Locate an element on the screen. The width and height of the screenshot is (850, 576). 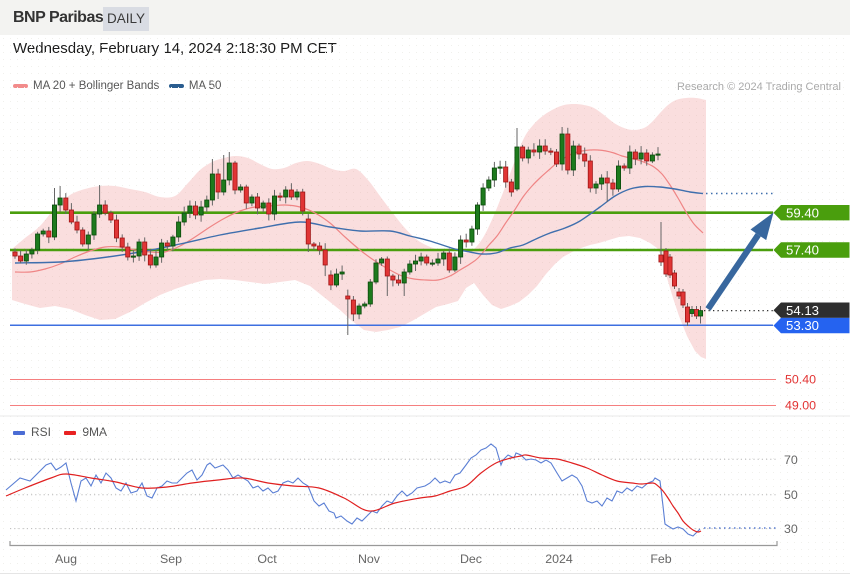
svg-text: 30 is located at coordinates (791, 529).